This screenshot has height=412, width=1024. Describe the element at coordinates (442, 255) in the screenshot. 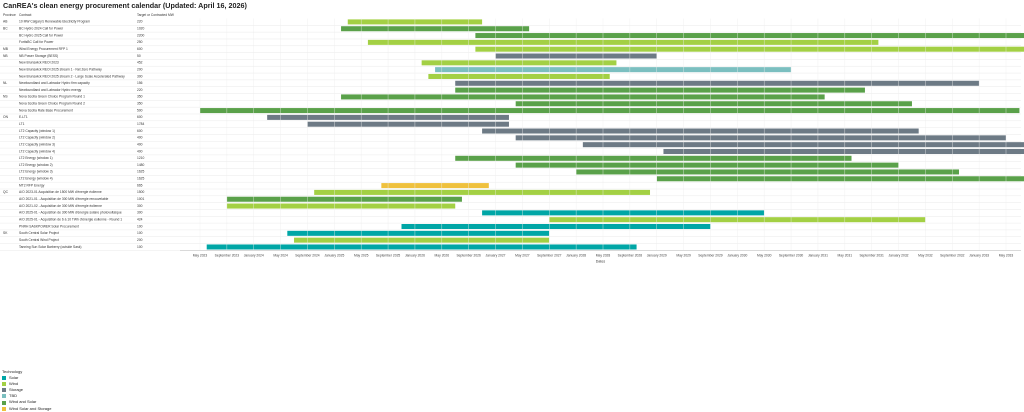

I see `x-tick-label: May 2026` at that location.